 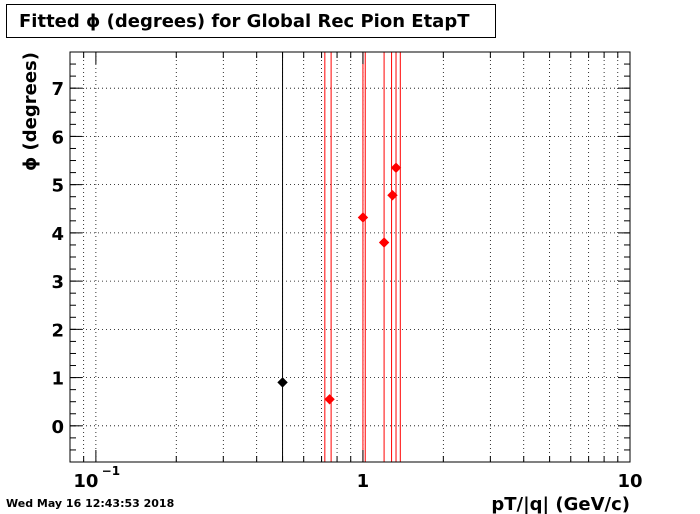 What do you see at coordinates (90, 503) in the screenshot?
I see `timestamp: Wed May 16 12:43:53 2018` at bounding box center [90, 503].